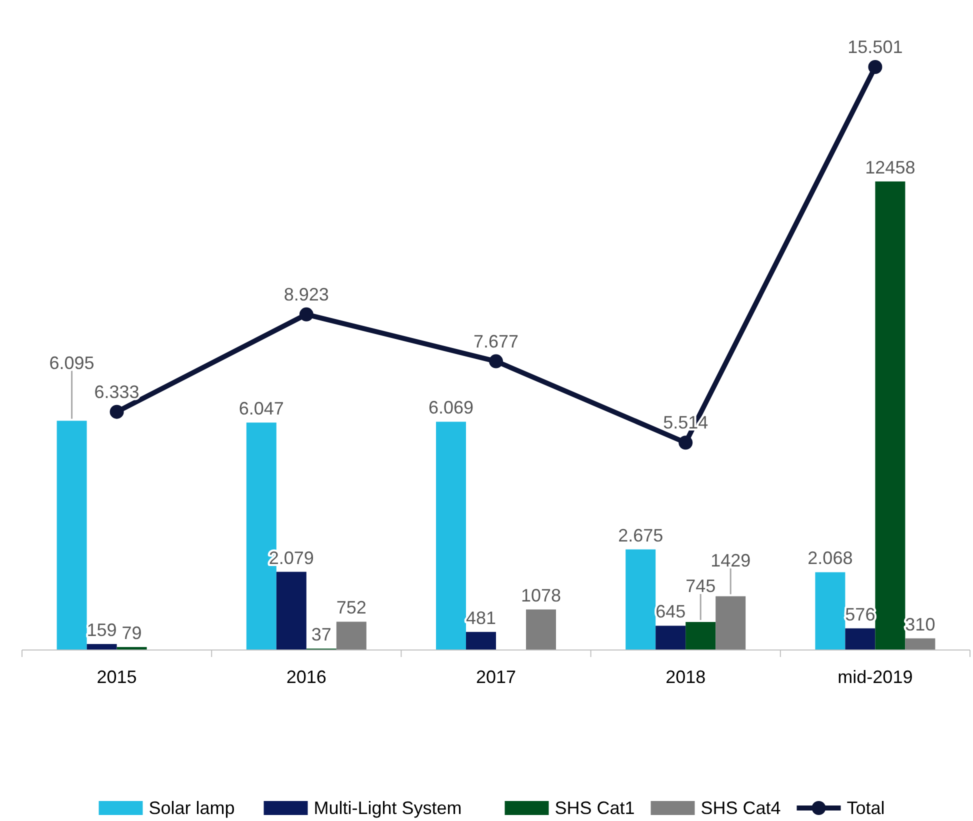 The height and width of the screenshot is (821, 973). Describe the element at coordinates (306, 677) in the screenshot. I see `x-tick-label: 2016` at that location.